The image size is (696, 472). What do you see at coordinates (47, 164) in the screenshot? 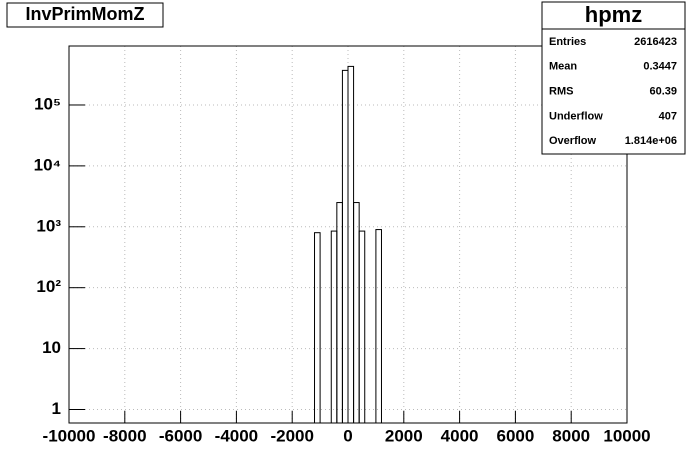
I see `y-tick-label: 10⁴` at bounding box center [47, 164].